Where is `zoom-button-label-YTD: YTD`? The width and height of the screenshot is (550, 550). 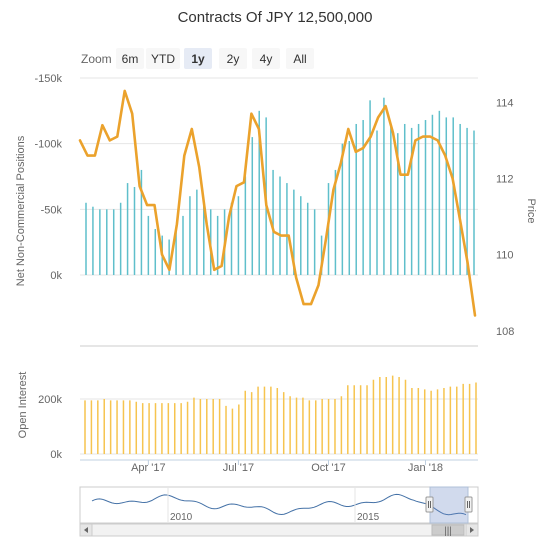
zoom-button-label-YTD: YTD is located at coordinates (163, 59).